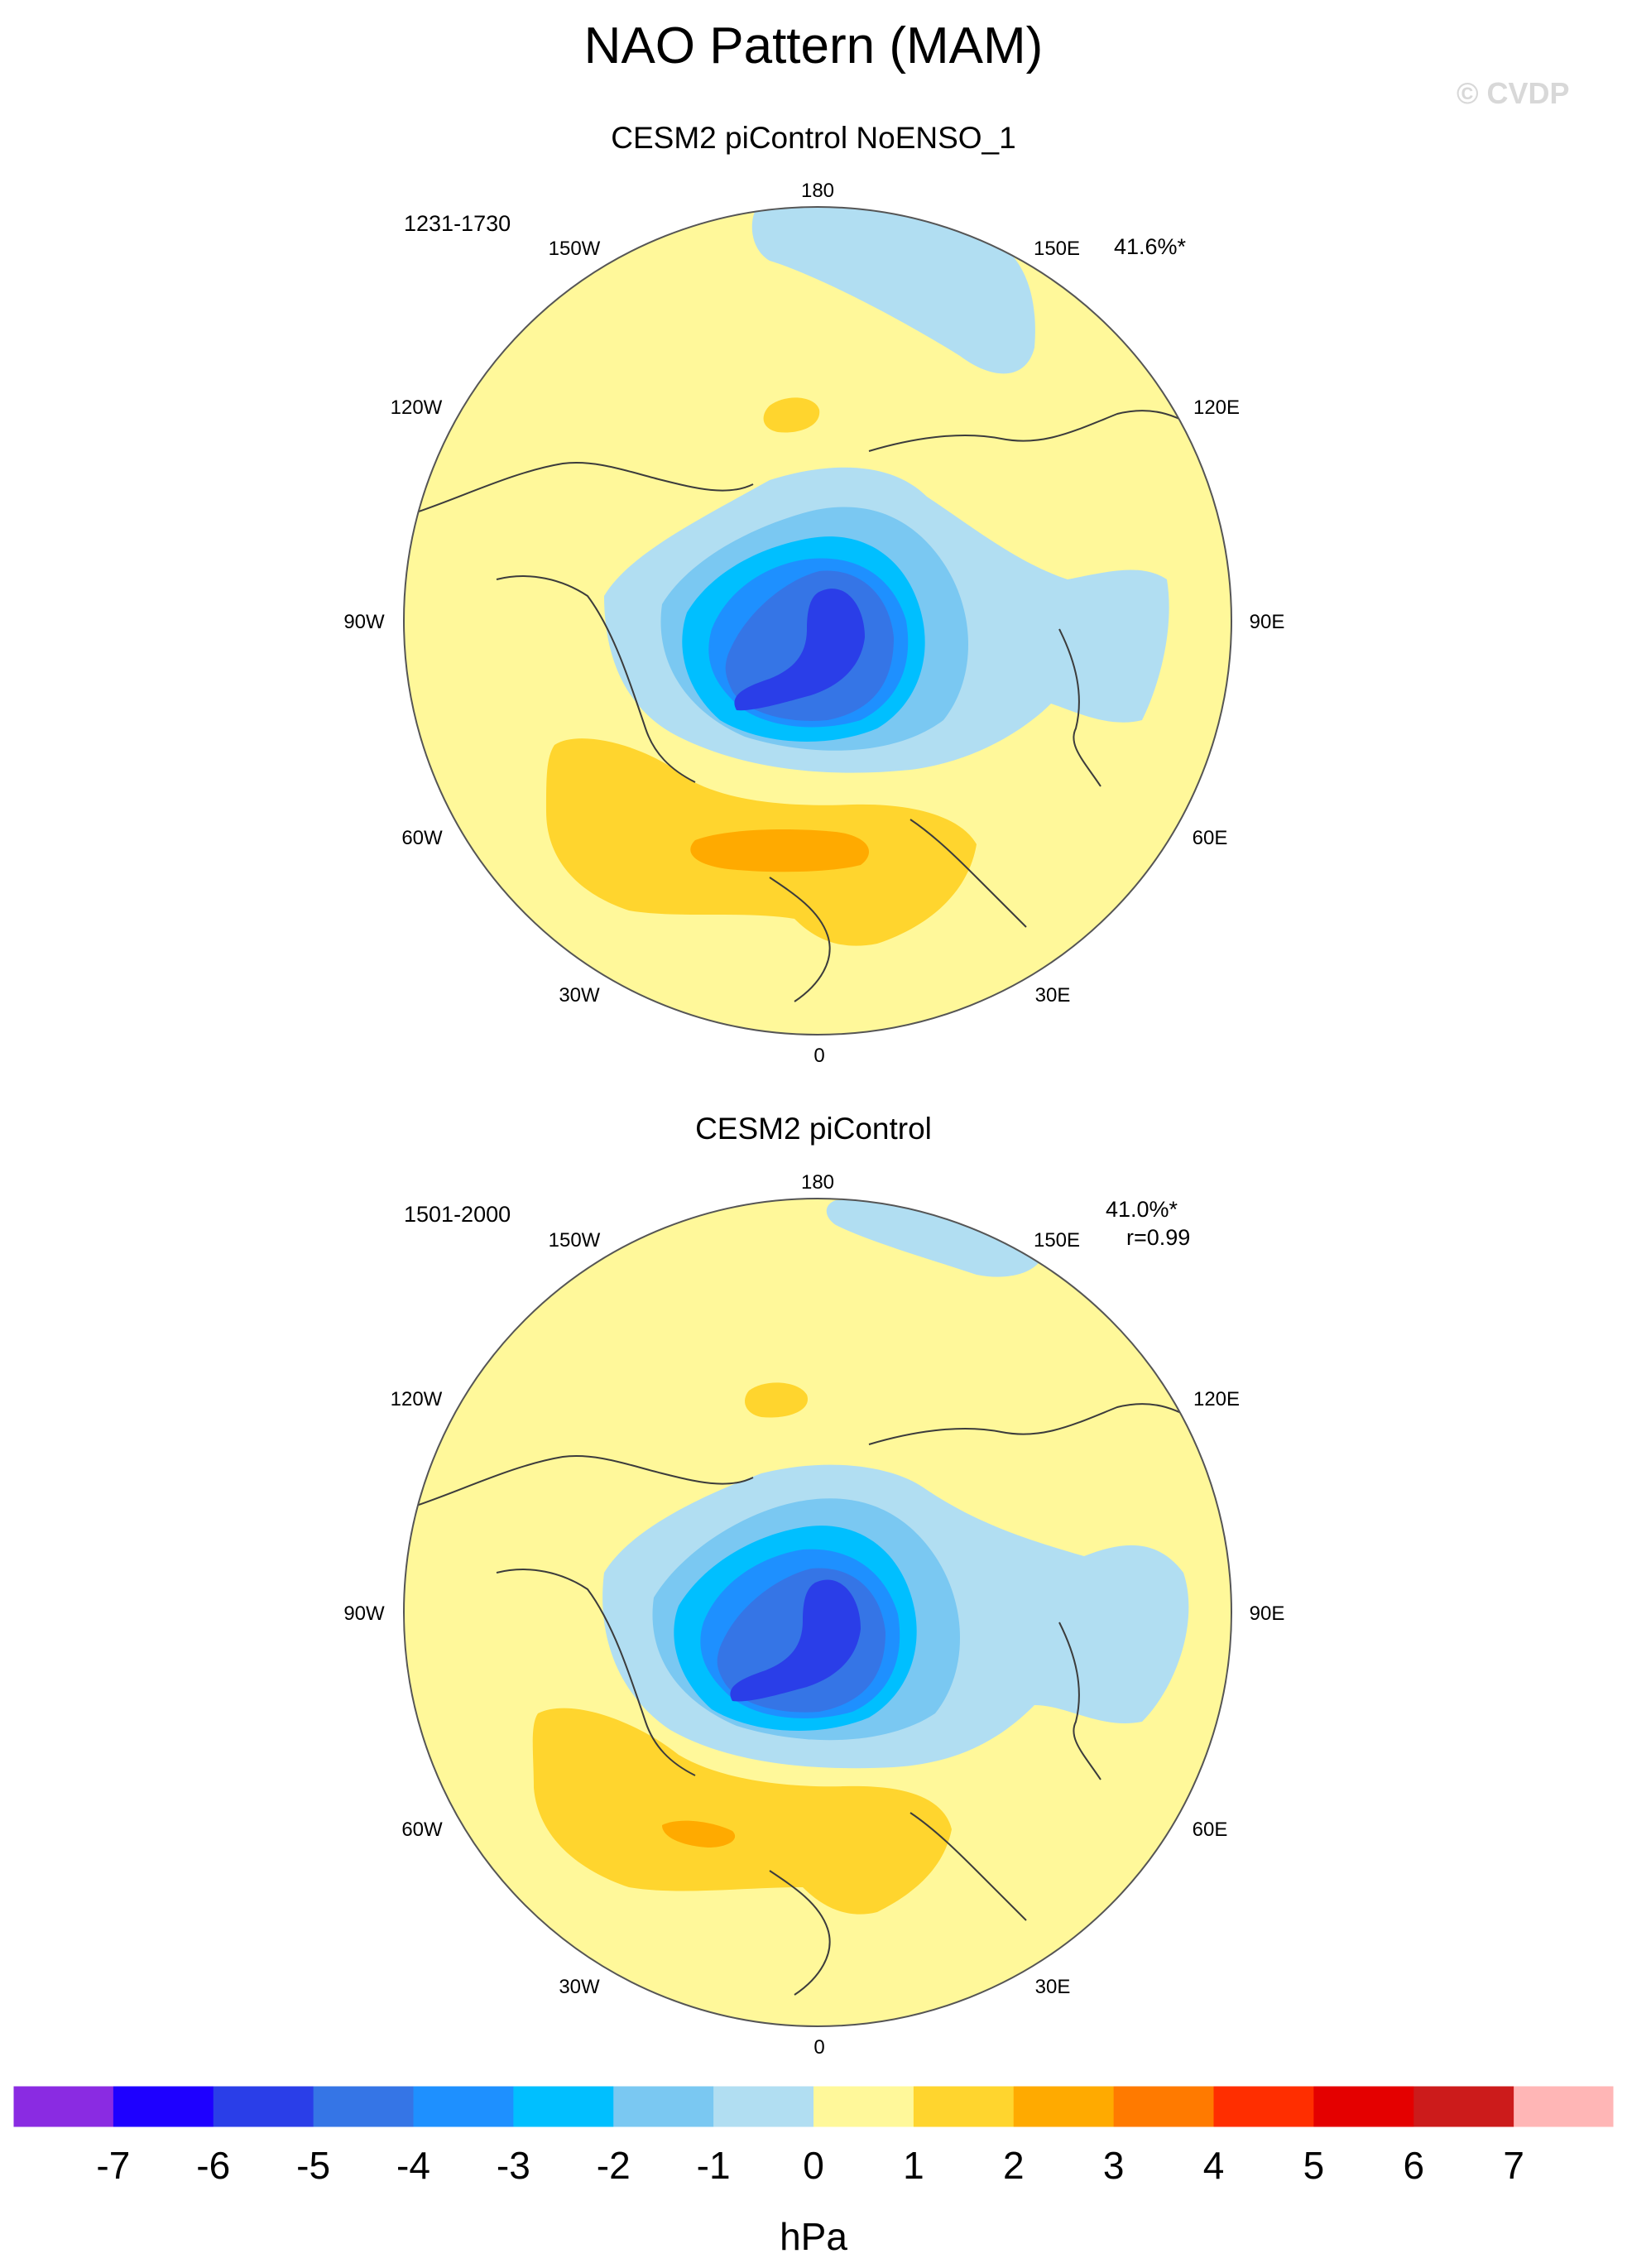  I want to click on colorbar-tick-label: -3, so click(513, 2165).